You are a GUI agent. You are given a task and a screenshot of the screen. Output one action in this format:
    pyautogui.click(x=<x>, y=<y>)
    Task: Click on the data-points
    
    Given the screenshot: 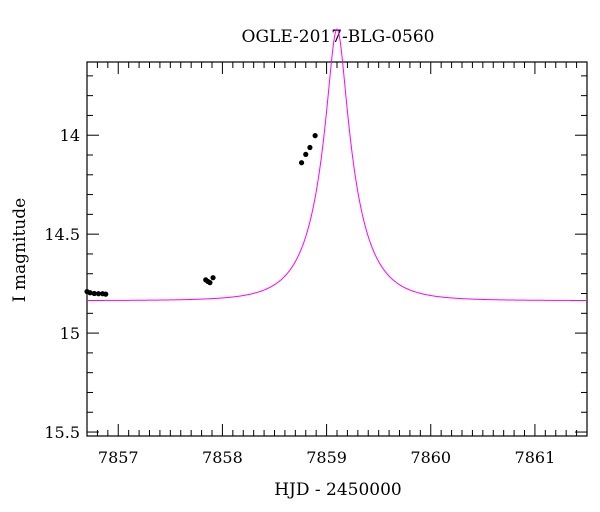 What is the action you would take?
    pyautogui.click(x=201, y=215)
    